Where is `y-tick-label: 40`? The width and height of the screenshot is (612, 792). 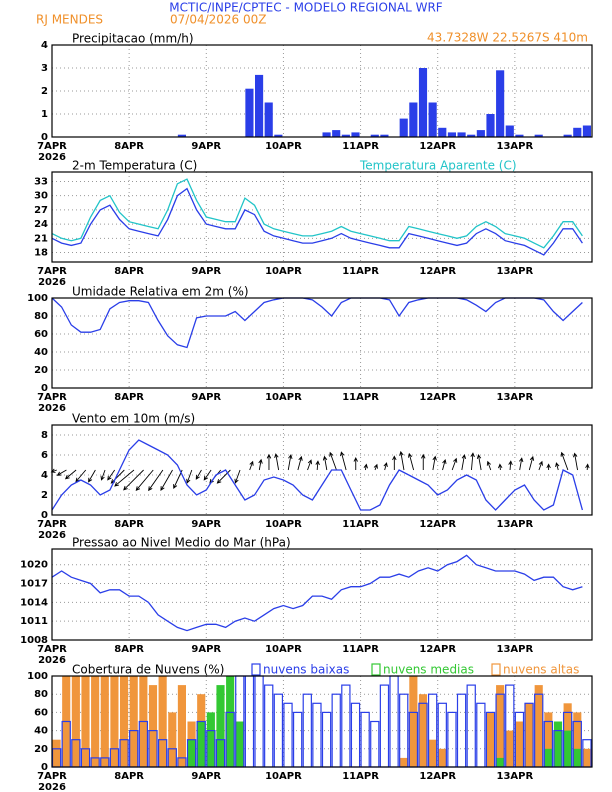
y-tick-label: 40 is located at coordinates (41, 352).